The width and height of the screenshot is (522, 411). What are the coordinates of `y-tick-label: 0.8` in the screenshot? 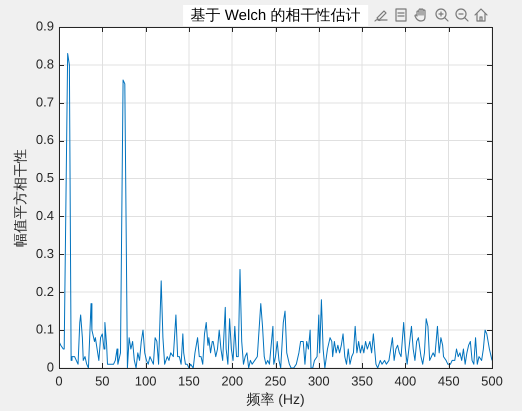 It's located at (45, 64).